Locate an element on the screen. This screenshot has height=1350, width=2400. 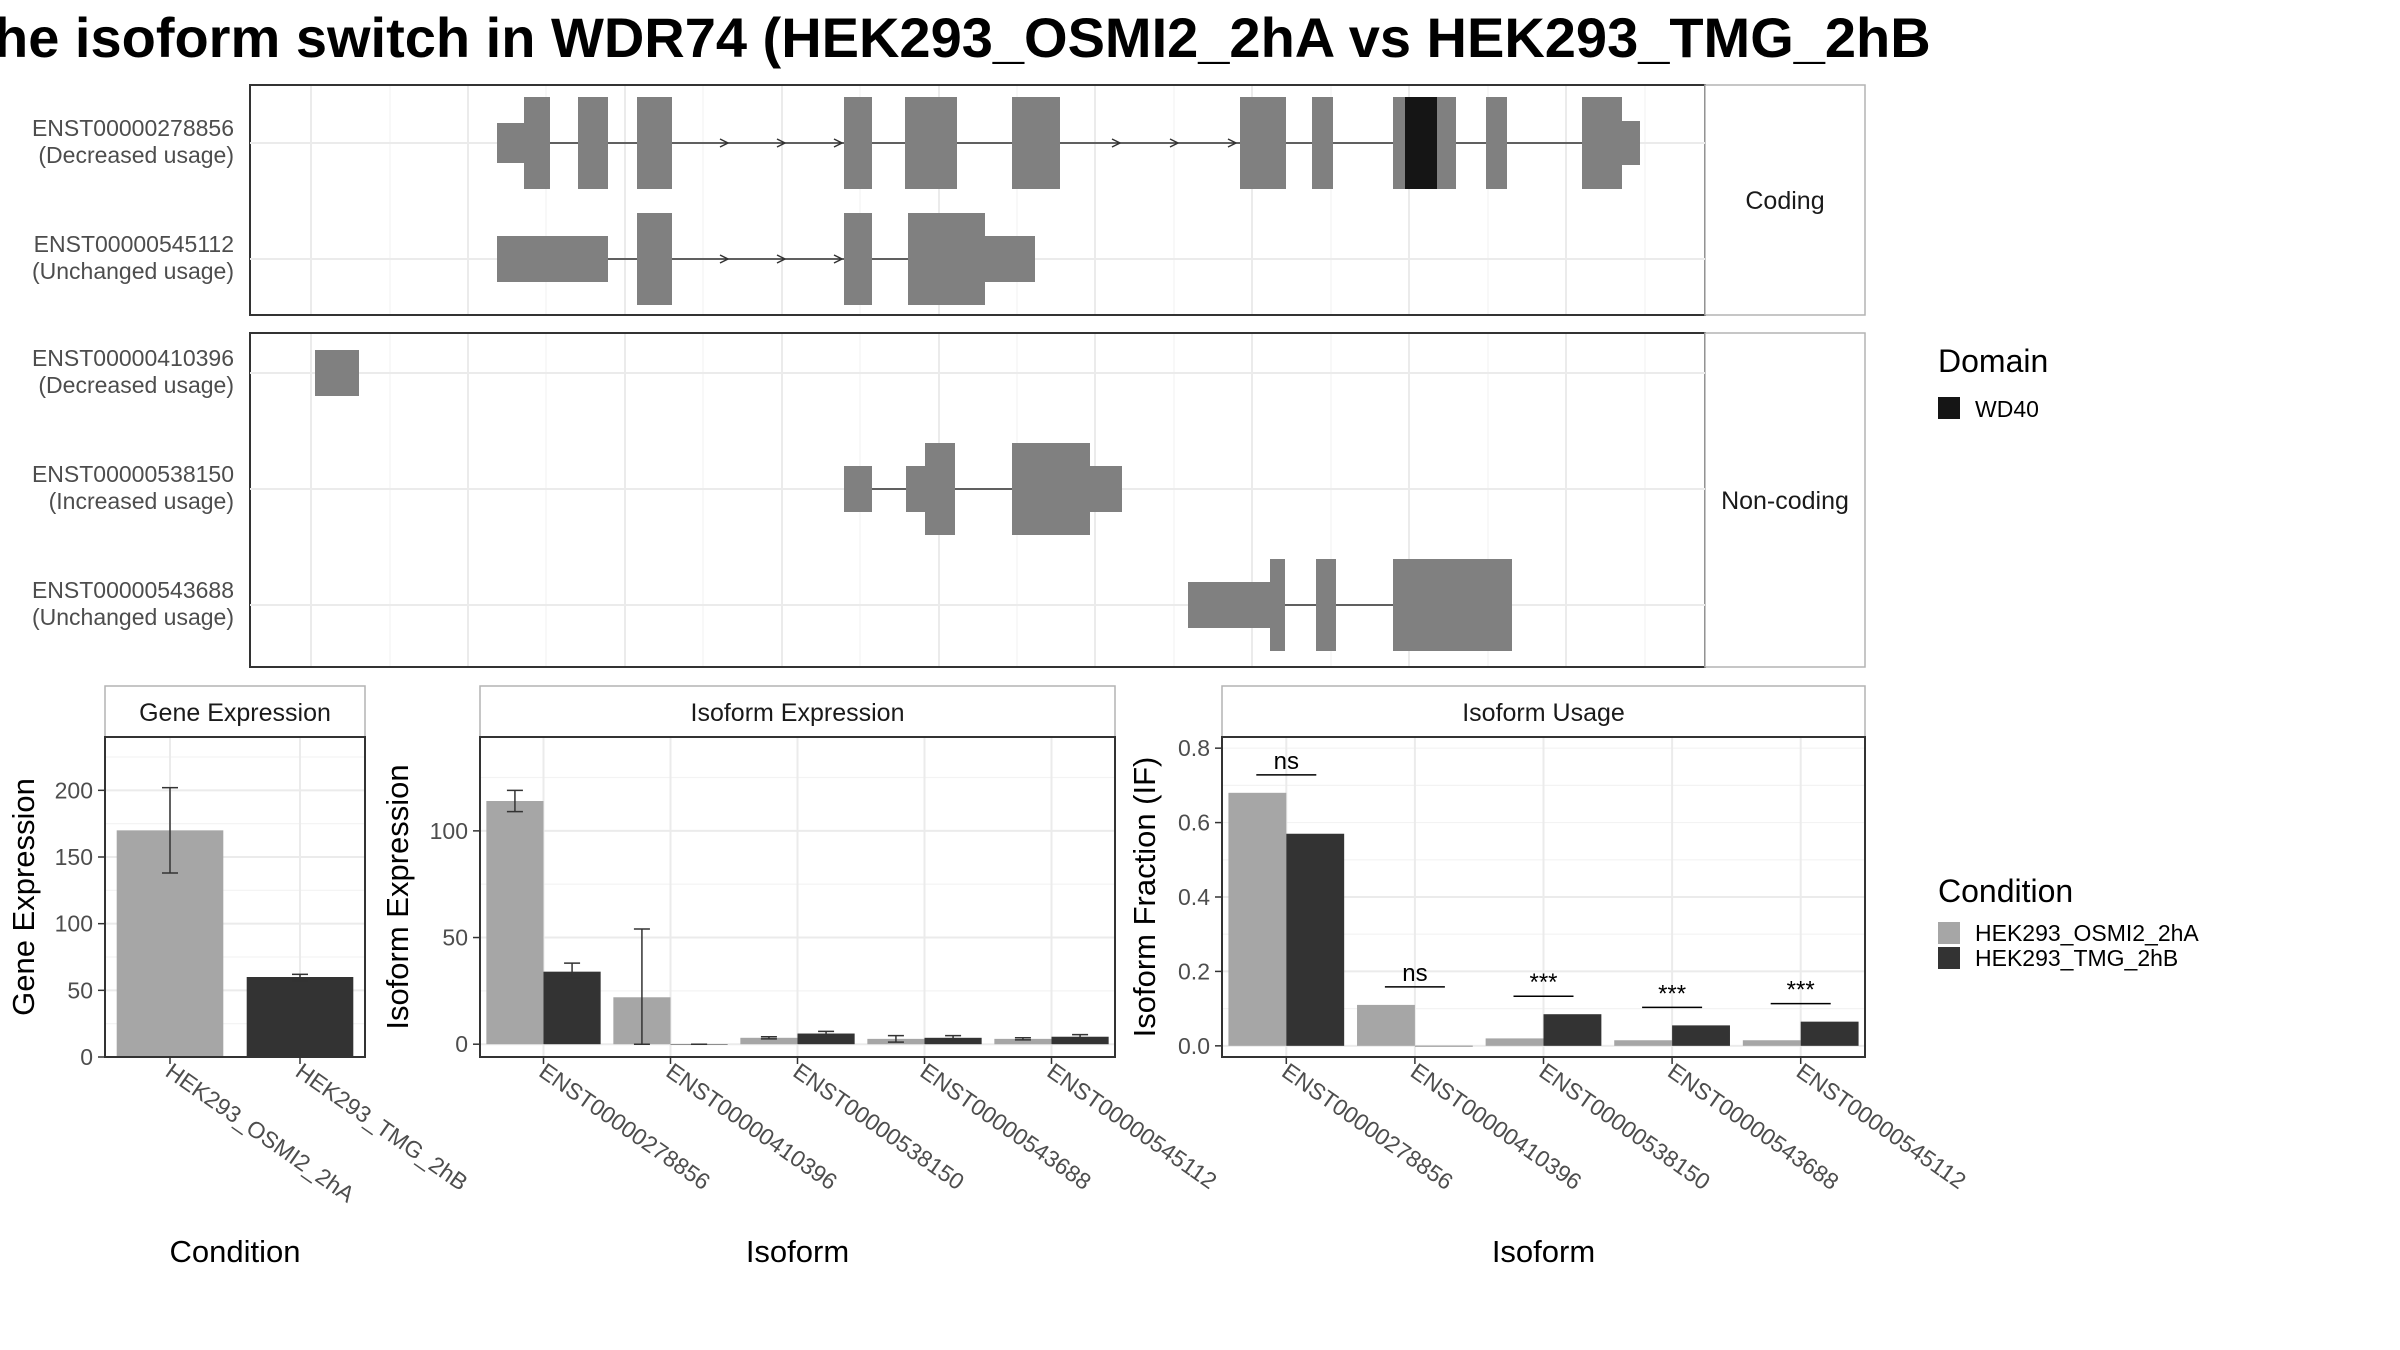
transcript-id-label: ENST00000545112 is located at coordinates (134, 244).